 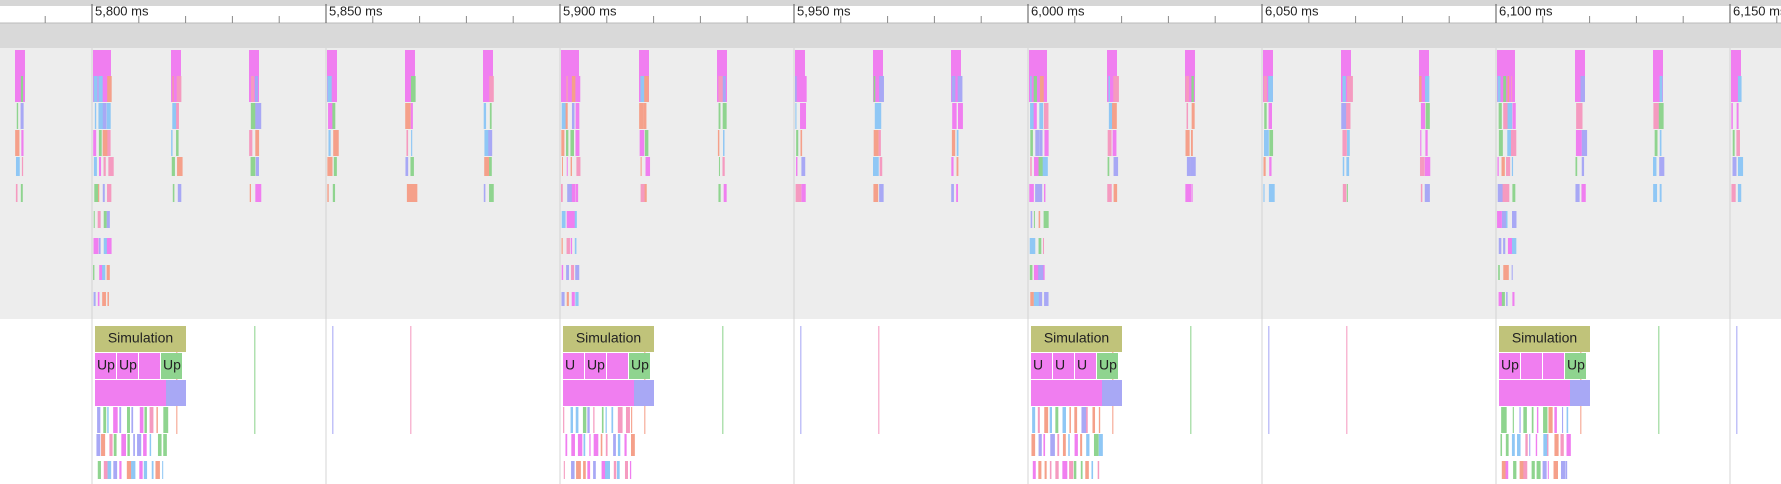 What do you see at coordinates (570, 365) in the screenshot?
I see `block-label: U` at bounding box center [570, 365].